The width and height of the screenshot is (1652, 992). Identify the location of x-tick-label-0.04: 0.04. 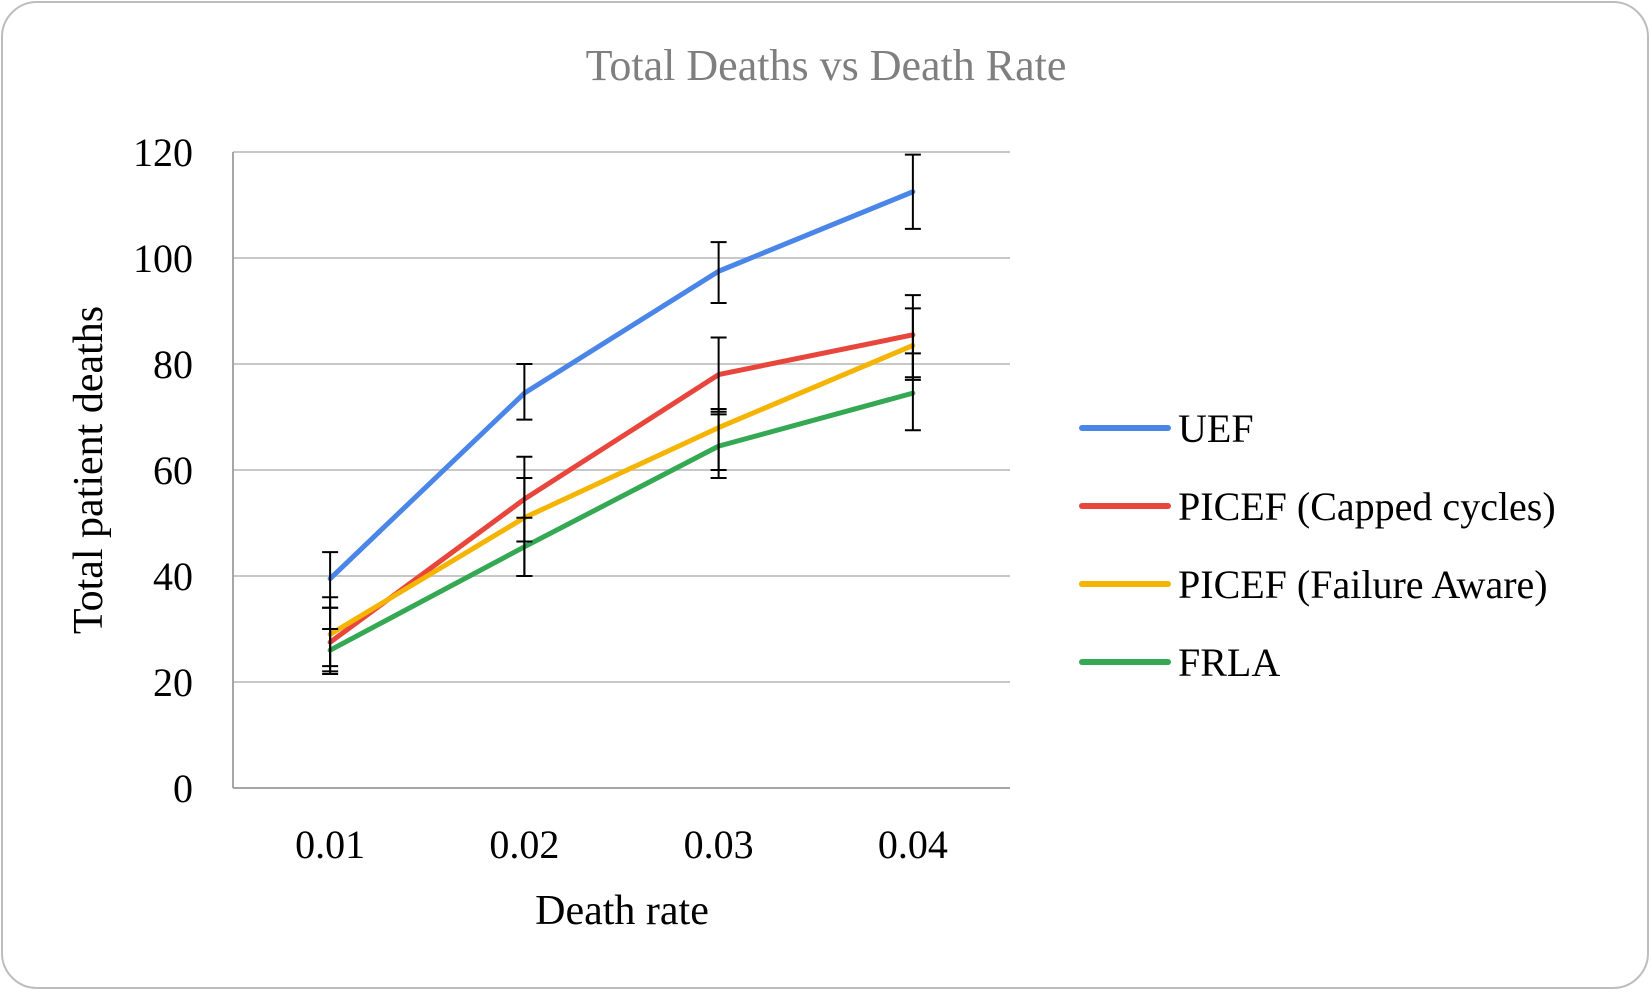
(913, 844).